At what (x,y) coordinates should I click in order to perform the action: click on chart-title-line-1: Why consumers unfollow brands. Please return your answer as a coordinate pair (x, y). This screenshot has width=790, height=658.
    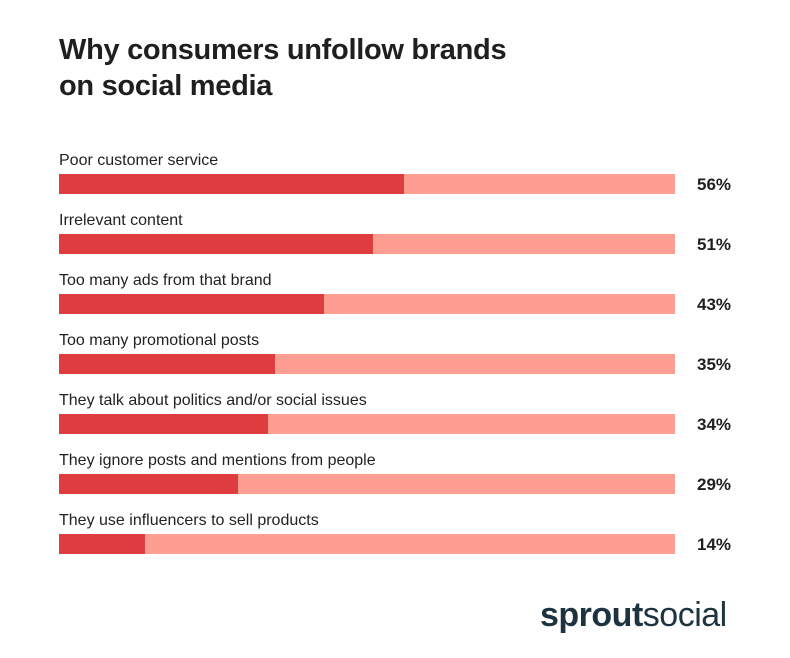
    Looking at the image, I should click on (283, 50).